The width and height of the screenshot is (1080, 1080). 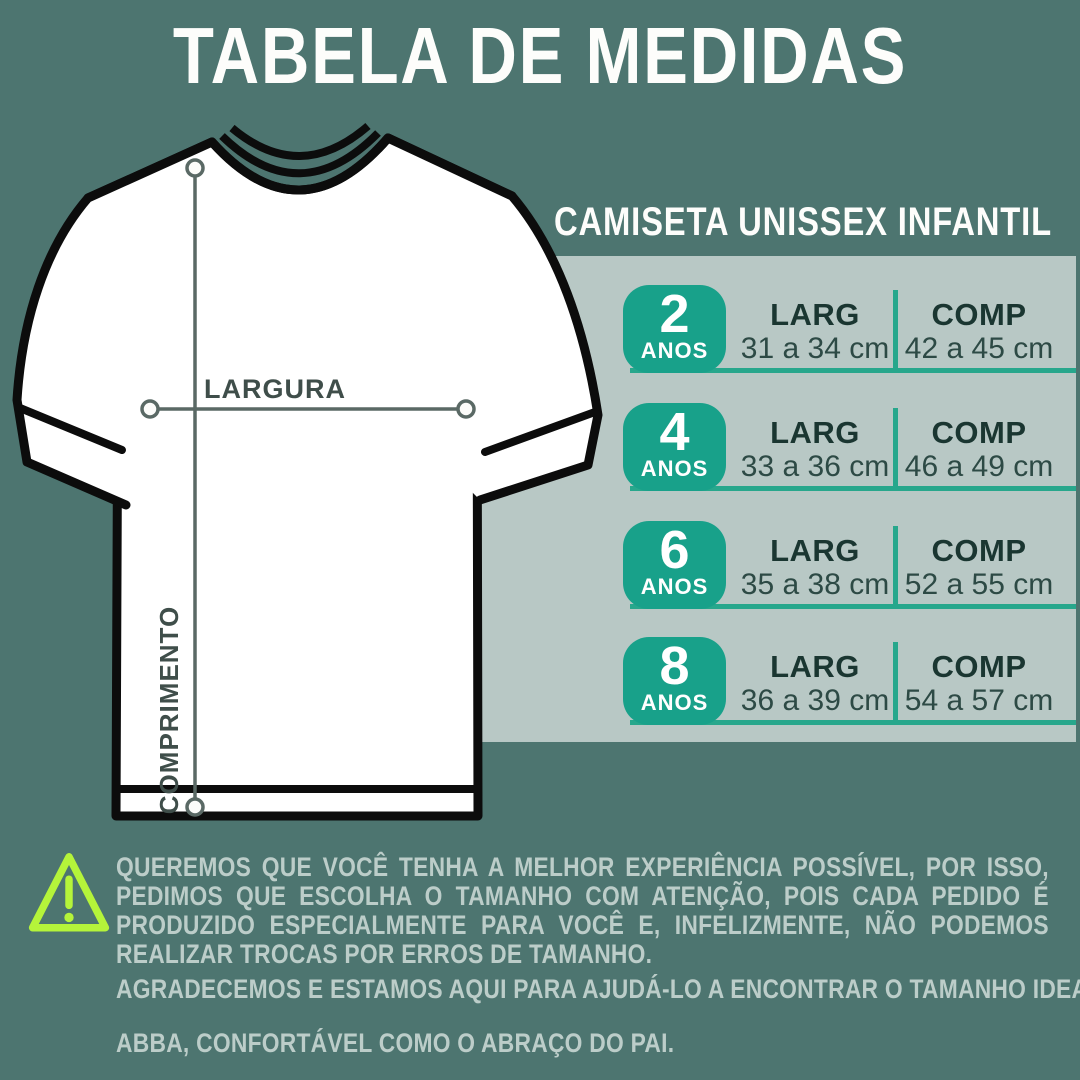 I want to click on width-measure-dot-right, so click(x=466, y=409).